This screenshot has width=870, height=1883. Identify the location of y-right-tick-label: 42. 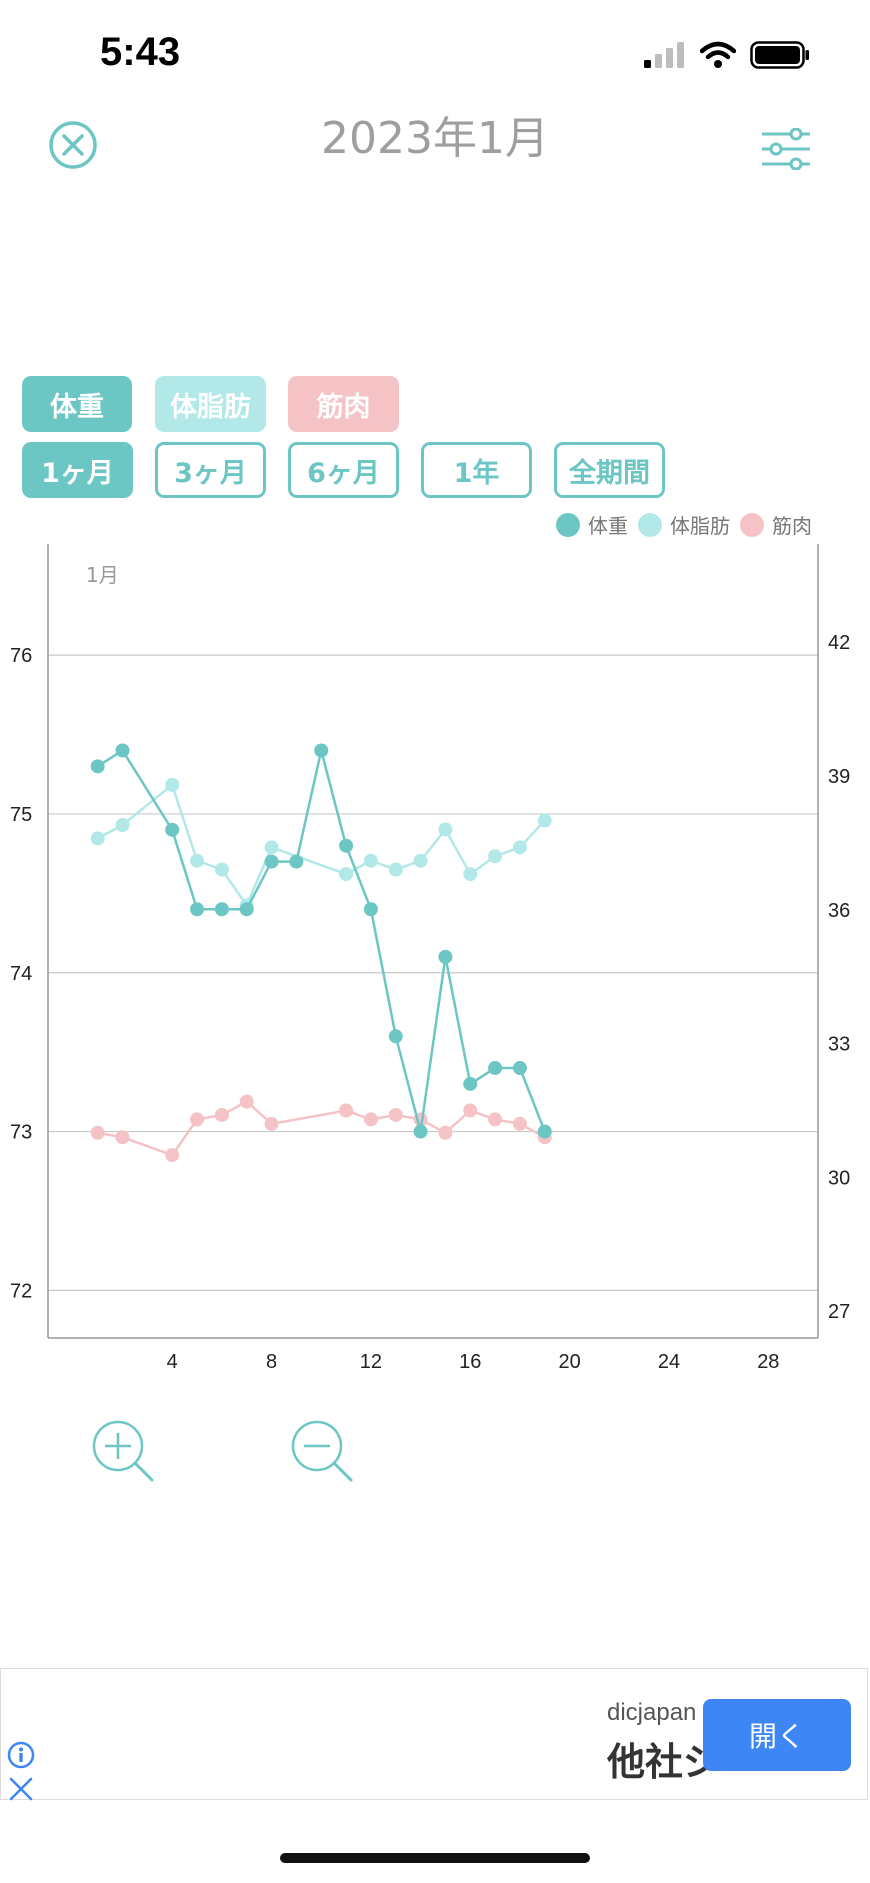
(839, 643).